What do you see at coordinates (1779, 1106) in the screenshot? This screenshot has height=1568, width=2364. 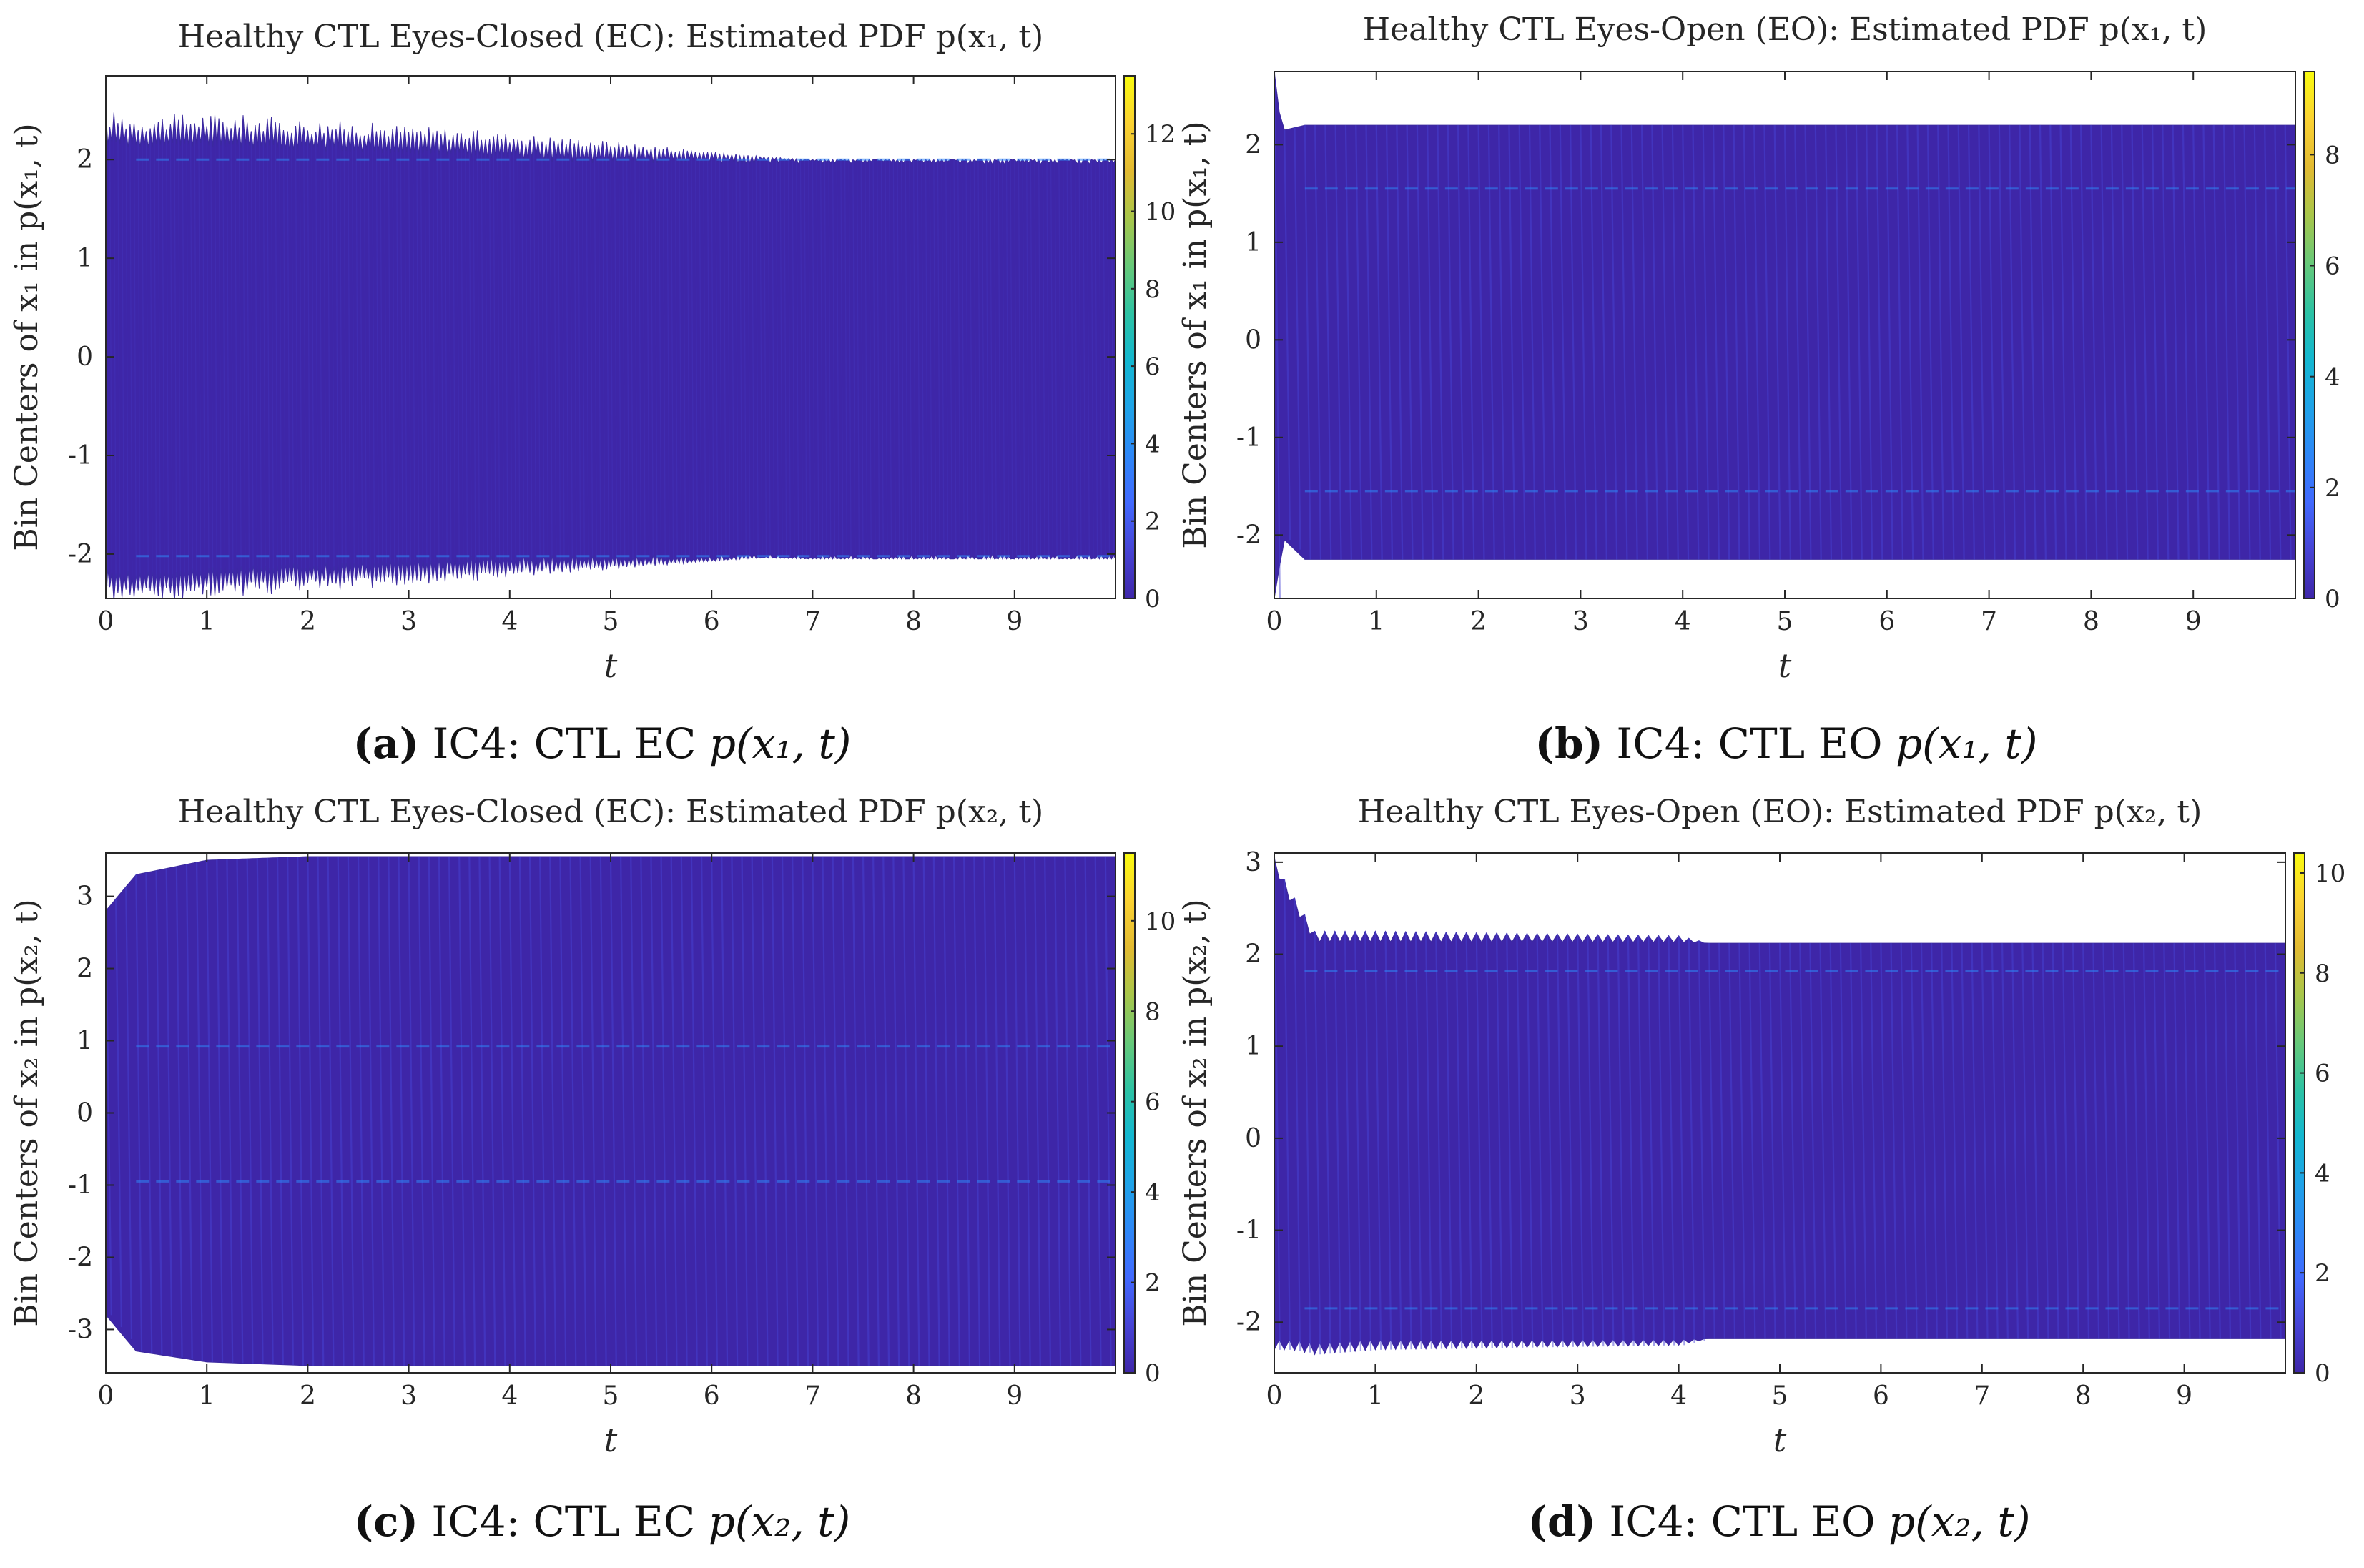 I see `heatmap-layer` at bounding box center [1779, 1106].